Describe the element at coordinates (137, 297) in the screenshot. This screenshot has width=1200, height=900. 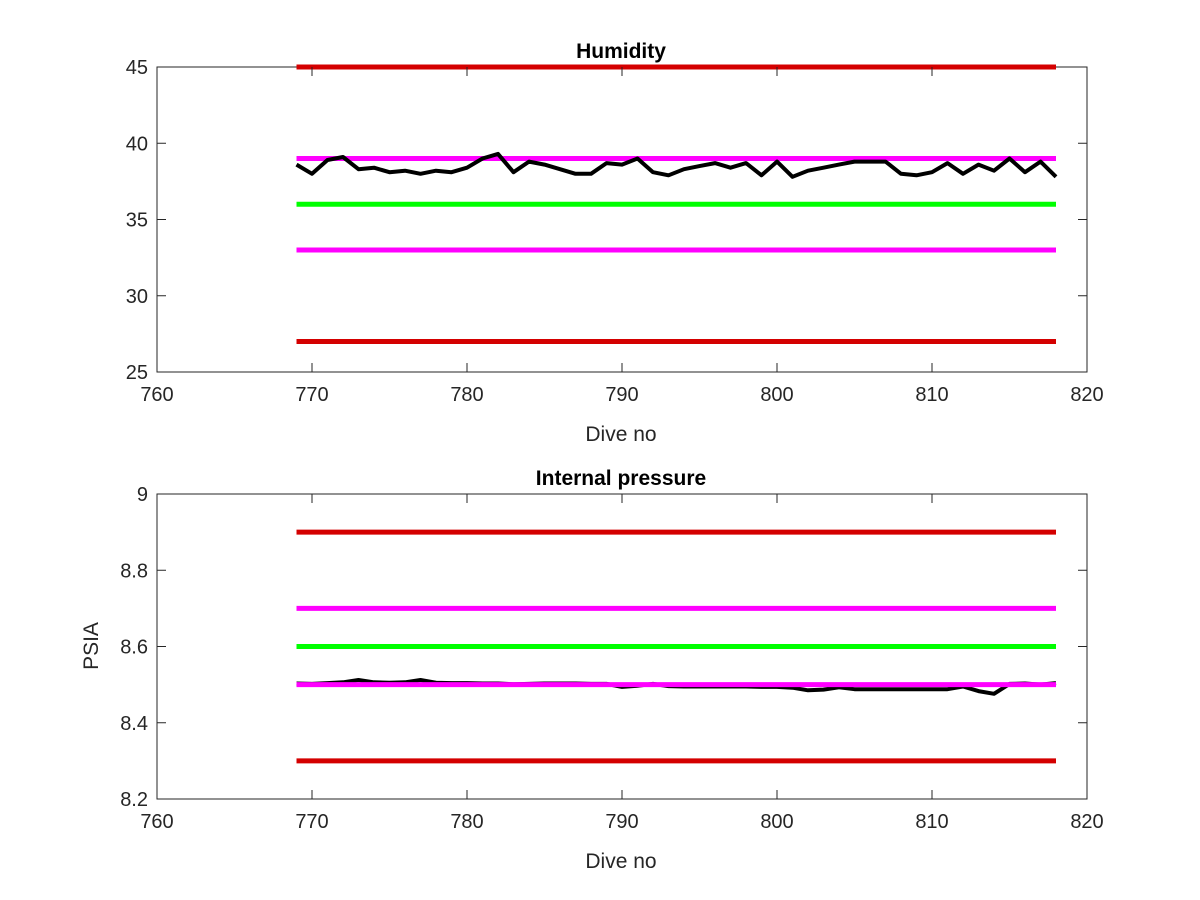
I see `y-tick-label: 30` at that location.